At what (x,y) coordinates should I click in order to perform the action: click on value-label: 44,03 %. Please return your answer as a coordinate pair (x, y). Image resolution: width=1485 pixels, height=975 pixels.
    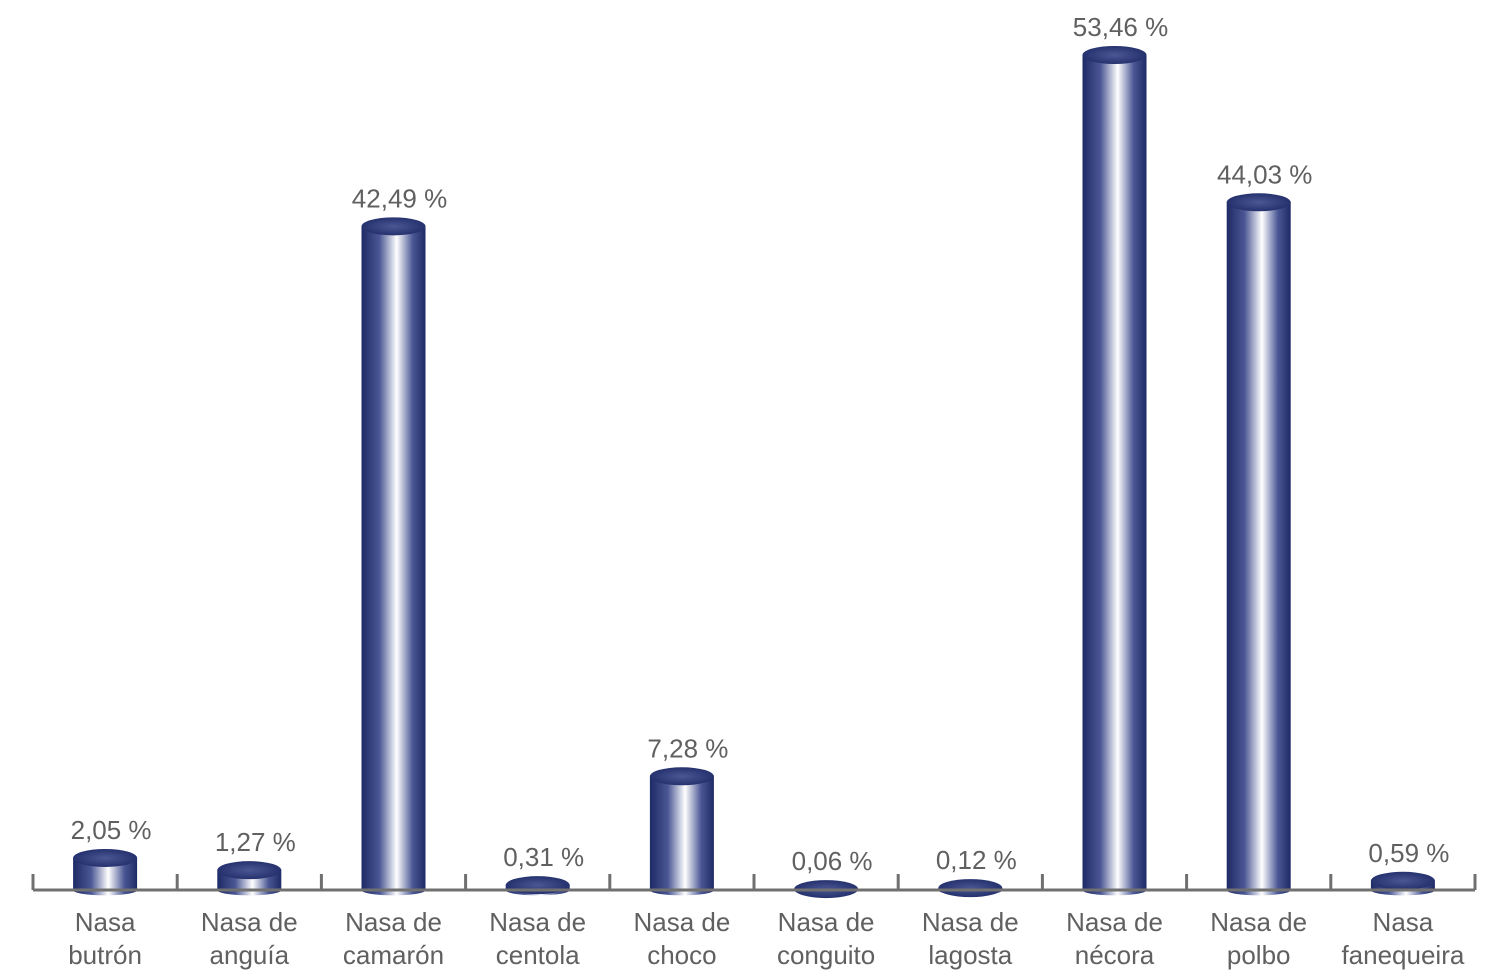
    Looking at the image, I should click on (1264, 174).